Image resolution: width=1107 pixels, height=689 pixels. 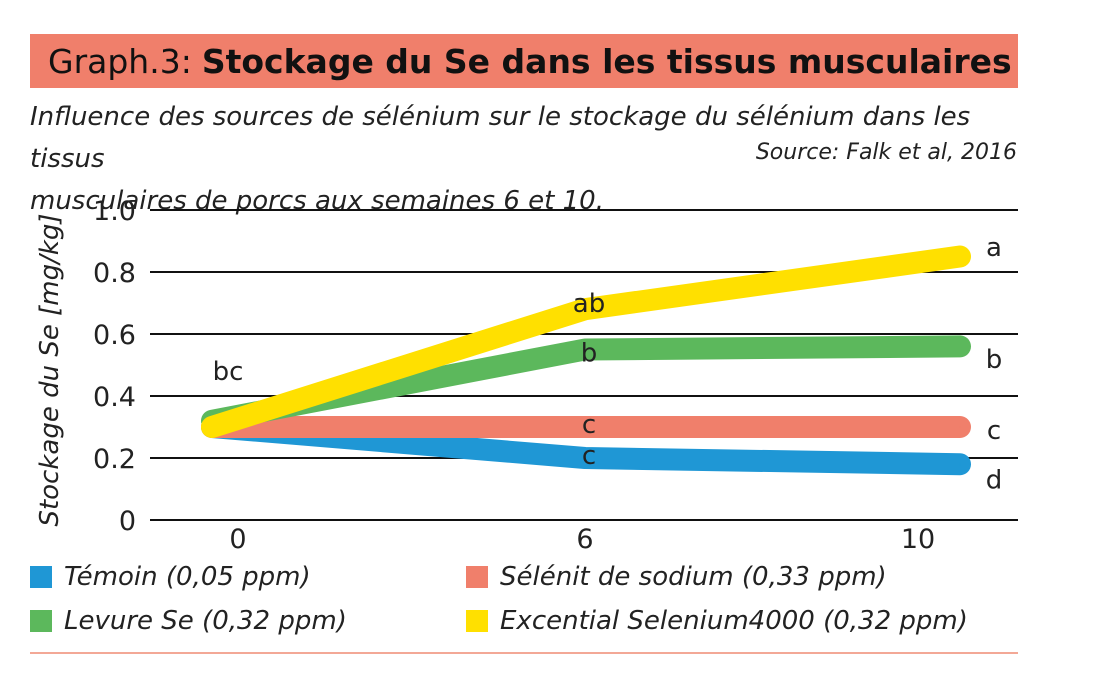 What do you see at coordinates (584, 539) in the screenshot?
I see `x-tick-label: 6` at bounding box center [584, 539].